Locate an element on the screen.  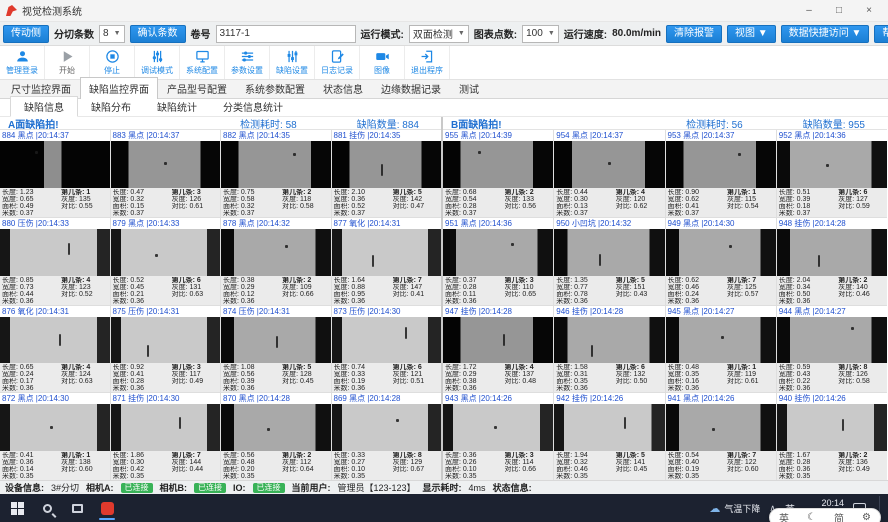
confirm-count-button: 确认条数 is located at coordinates (157, 33).